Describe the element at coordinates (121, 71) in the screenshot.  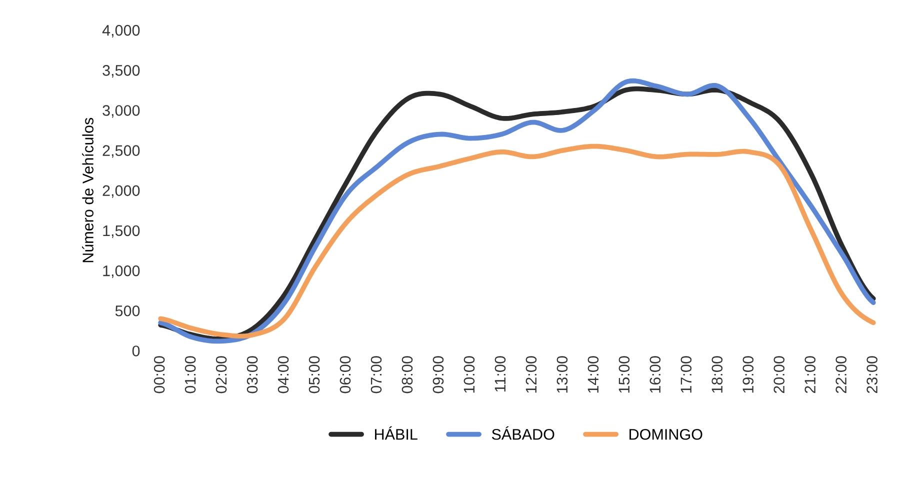
I see `y-tick-label: 3,500` at that location.